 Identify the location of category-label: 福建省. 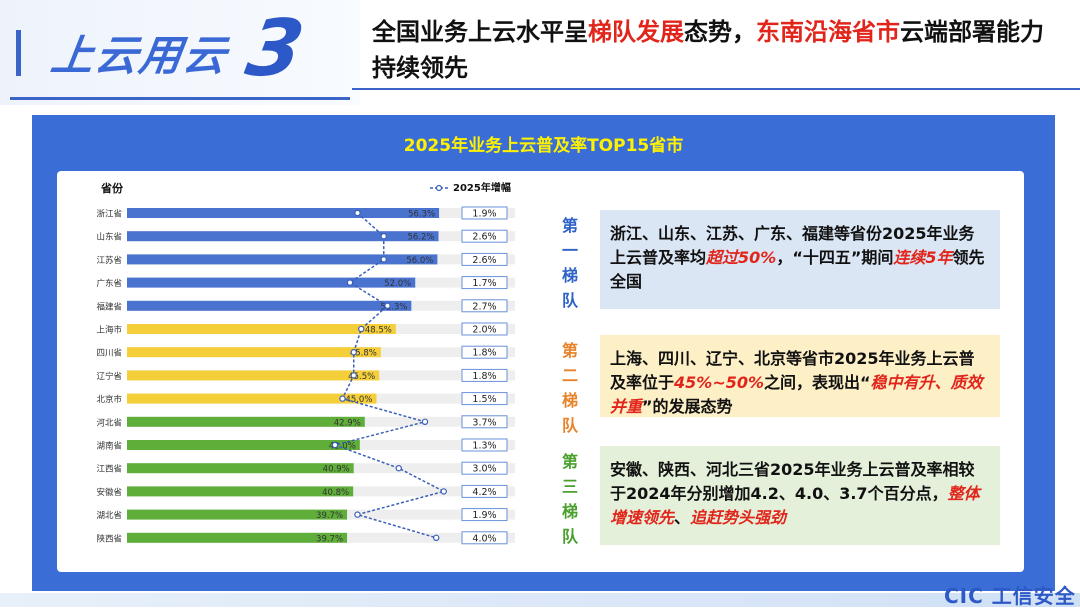
(109, 306).